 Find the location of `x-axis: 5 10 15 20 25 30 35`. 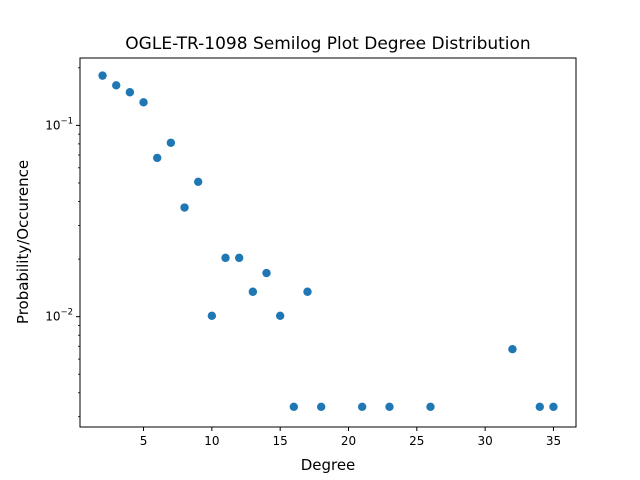

x-axis: 5 10 15 20 25 30 35 is located at coordinates (350, 437).